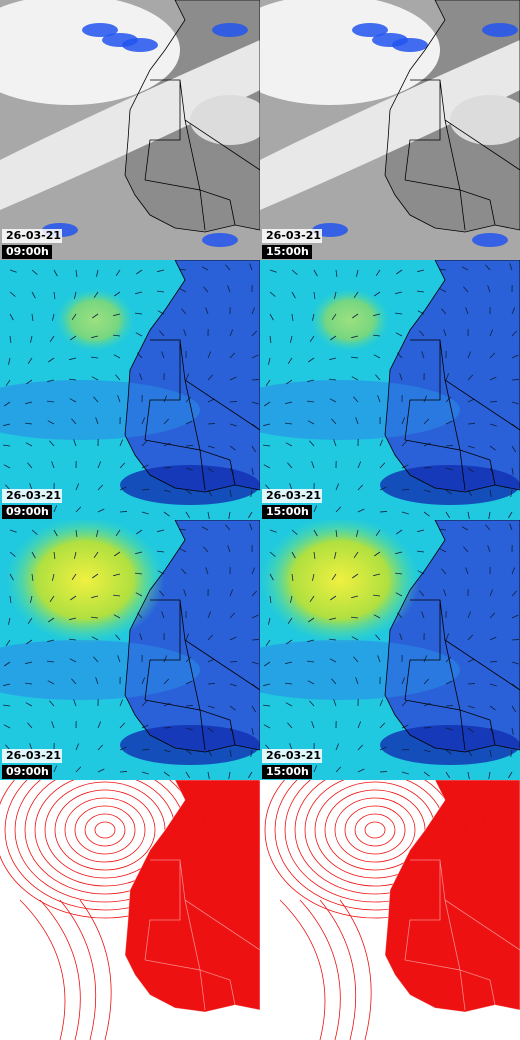 This screenshot has width=520, height=1040. What do you see at coordinates (220, 240) in the screenshot?
I see `rain-echo` at bounding box center [220, 240].